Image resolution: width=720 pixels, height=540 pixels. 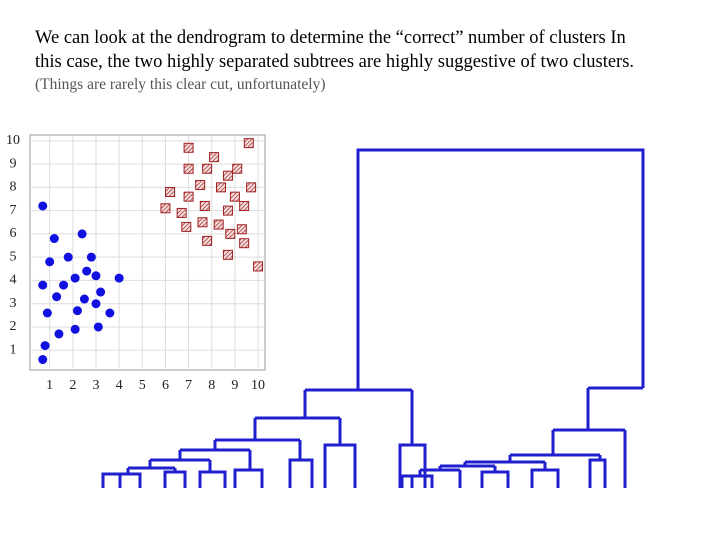 What do you see at coordinates (72, 385) in the screenshot?
I see `x-tick-label: 2` at bounding box center [72, 385].